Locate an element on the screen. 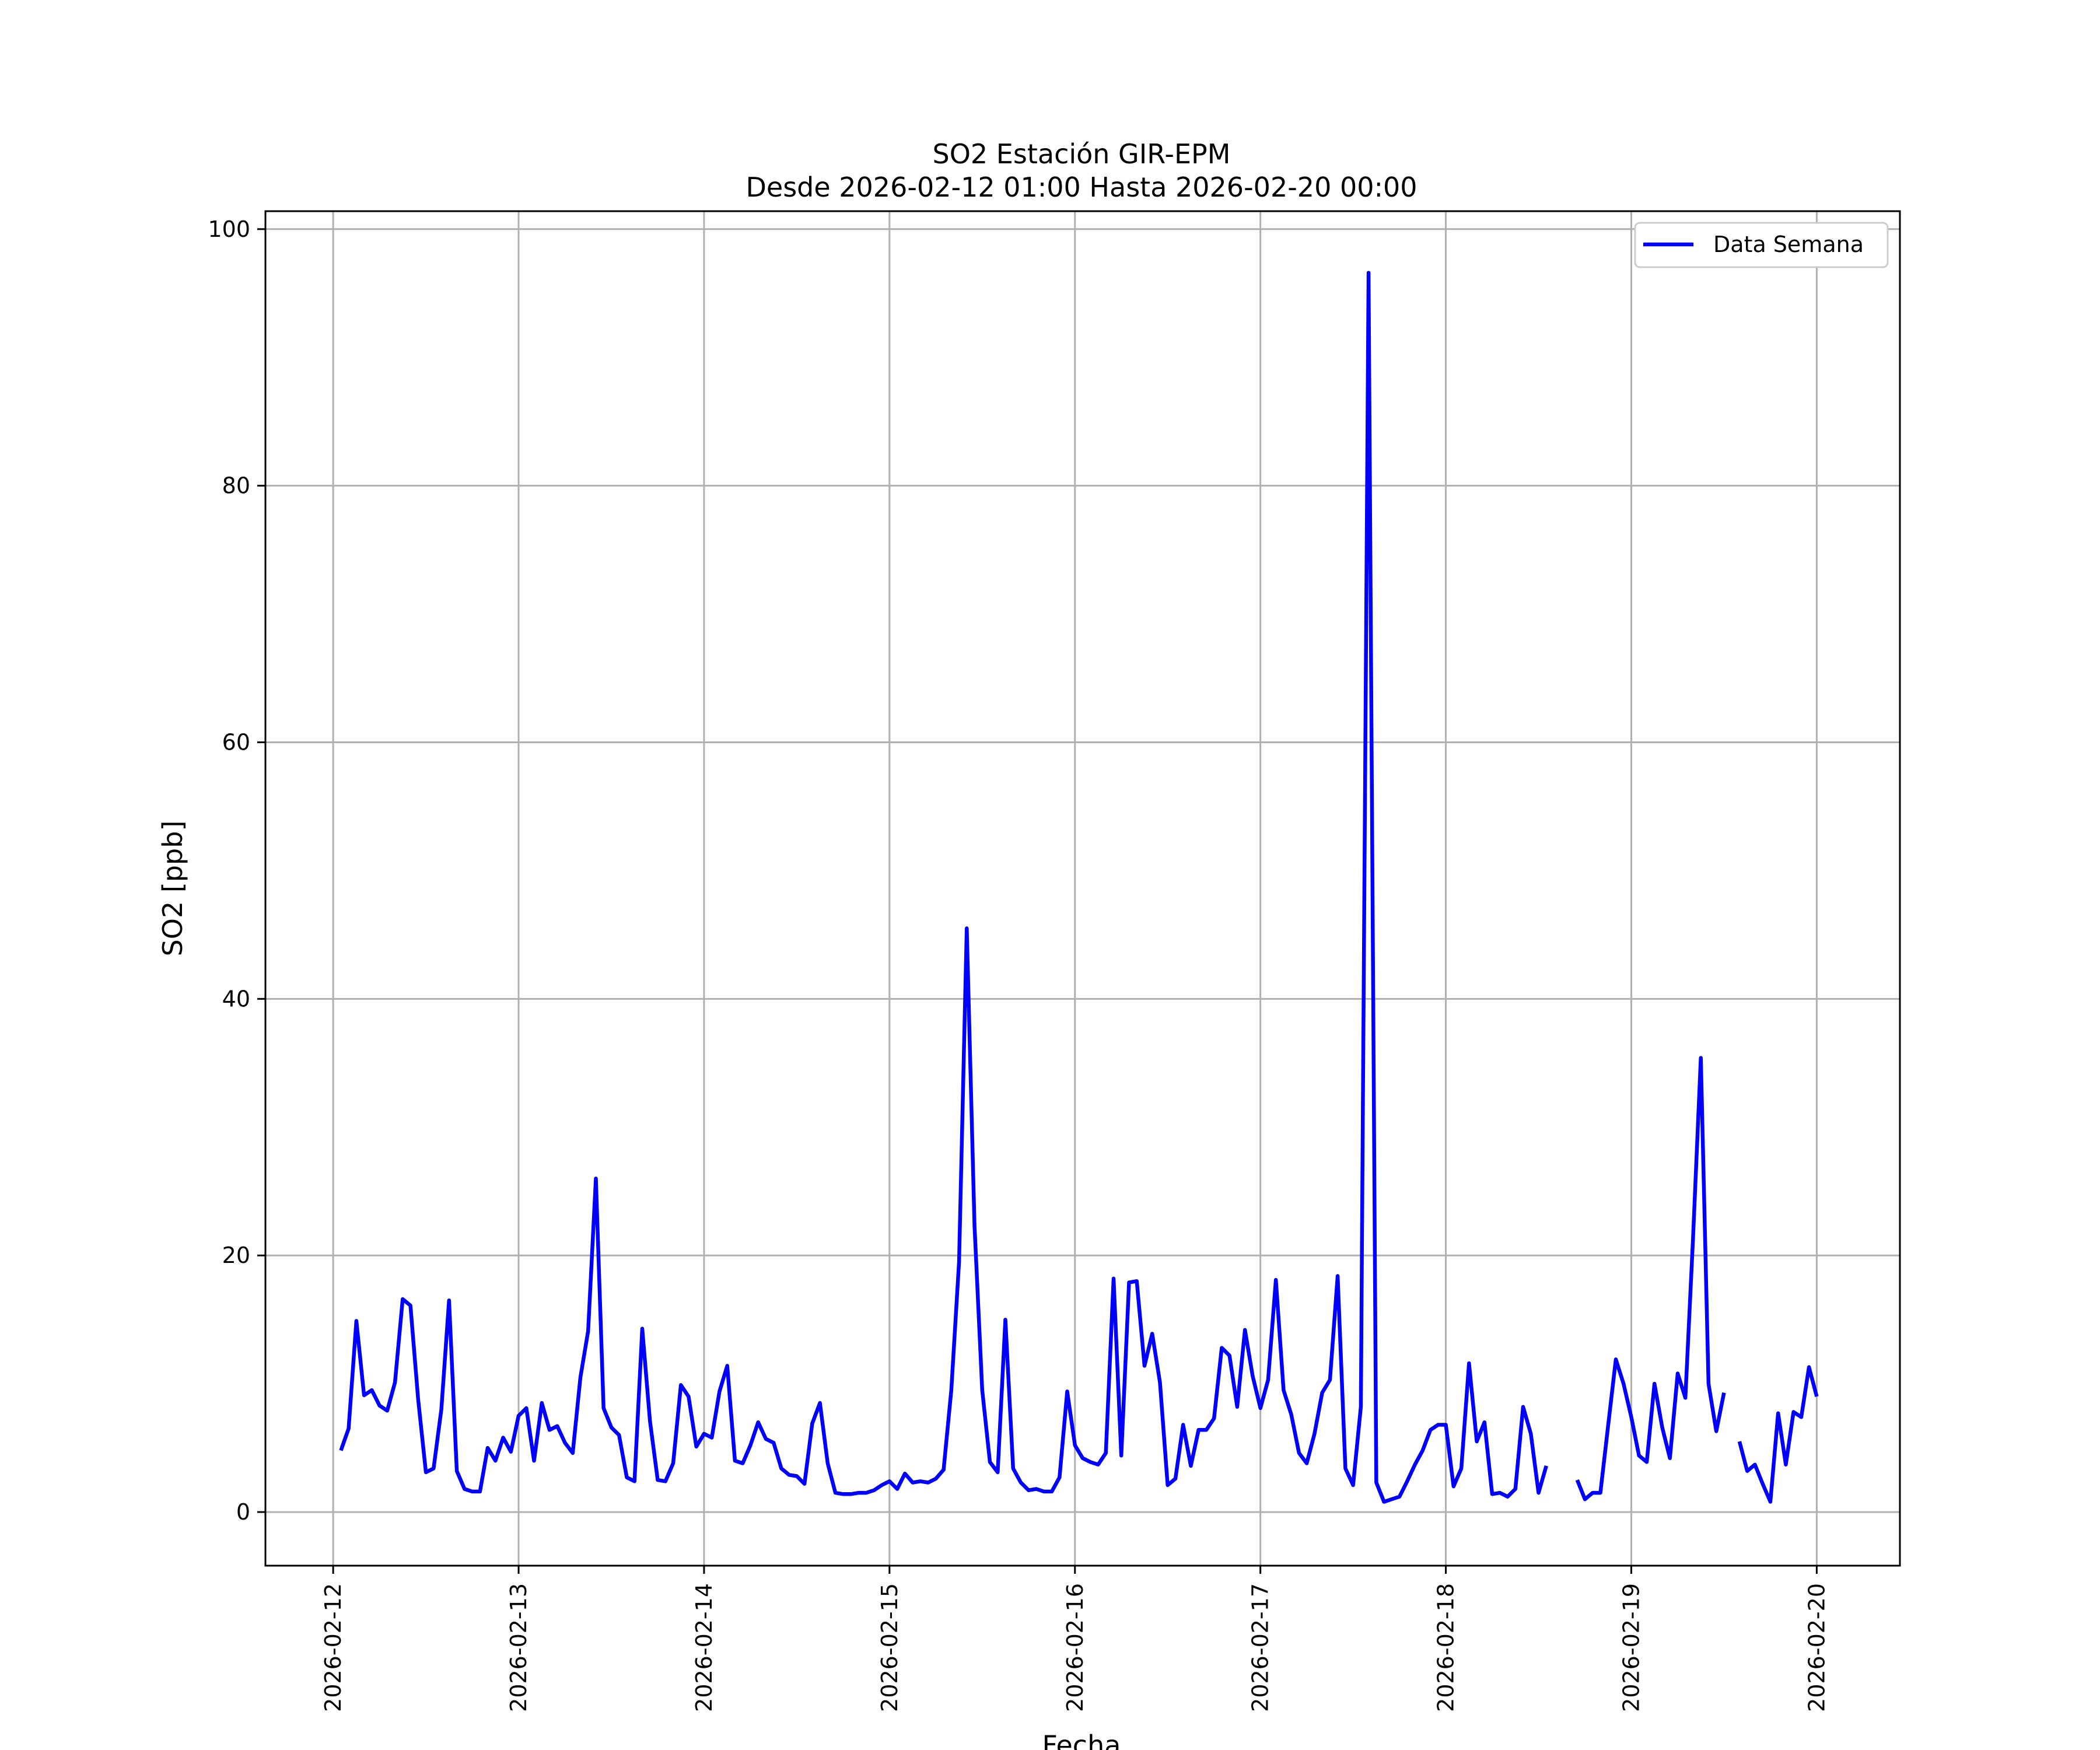 This screenshot has height=1750, width=2100. y-tick-label: 0 is located at coordinates (243, 1512).